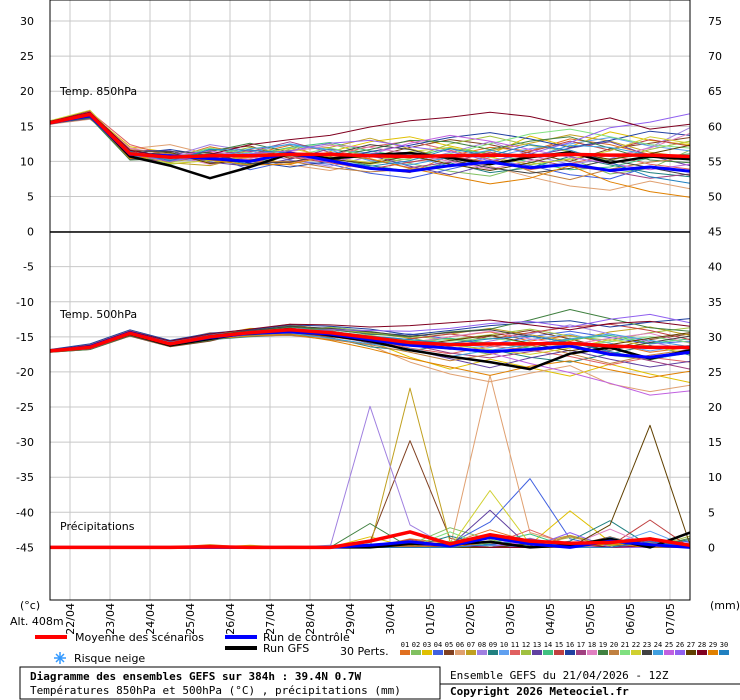 Image resolution: width=740 pixels, height=700 pixels. Describe the element at coordinates (537, 645) in the screenshot. I see `member-legend-label: 13` at that location.